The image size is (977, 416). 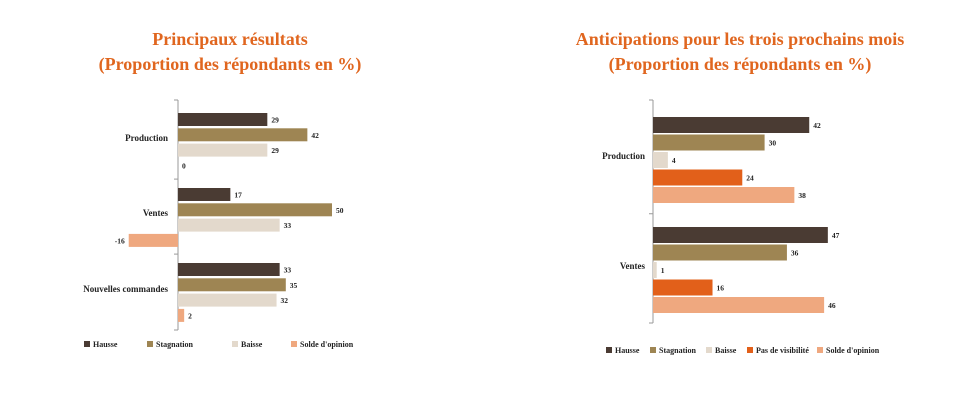 What do you see at coordinates (674, 160) in the screenshot?
I see `data-label: 4` at bounding box center [674, 160].